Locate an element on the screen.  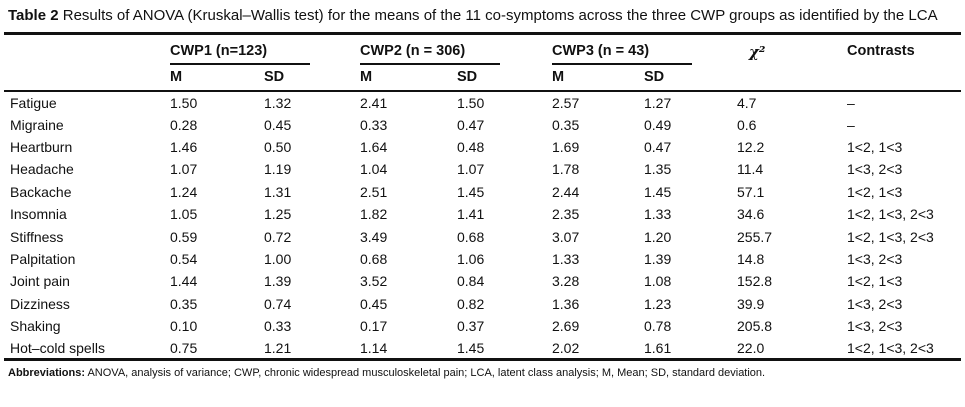
cwp2-mean-cell: 1.14 is located at coordinates (374, 347).